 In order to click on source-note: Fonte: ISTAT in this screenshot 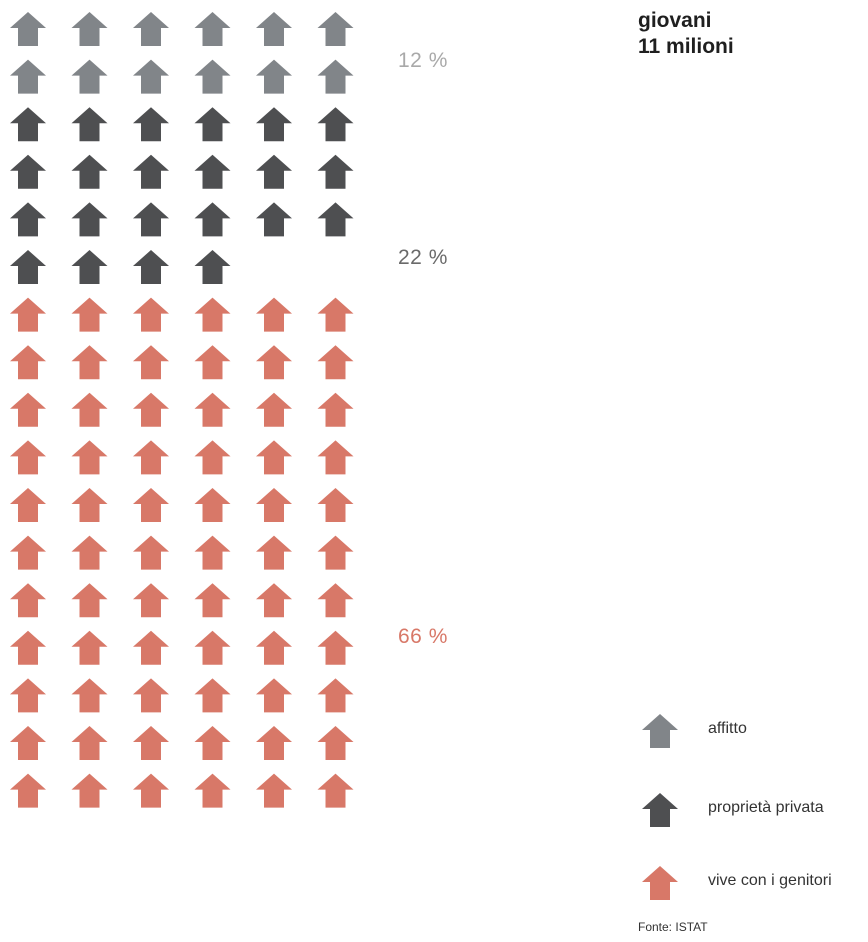, I will do `click(673, 927)`.